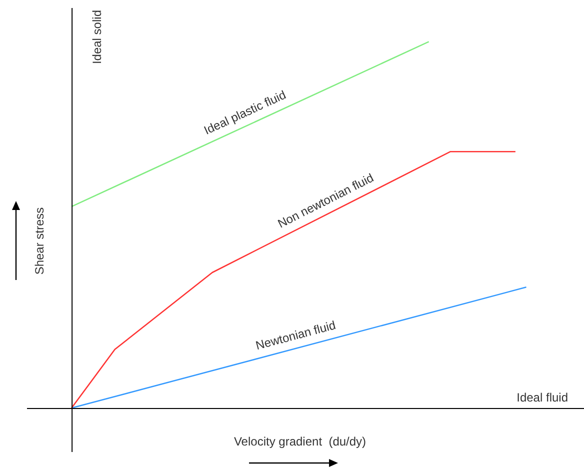 The height and width of the screenshot is (473, 584). I want to click on annotation: Ideal solid, so click(97, 37).